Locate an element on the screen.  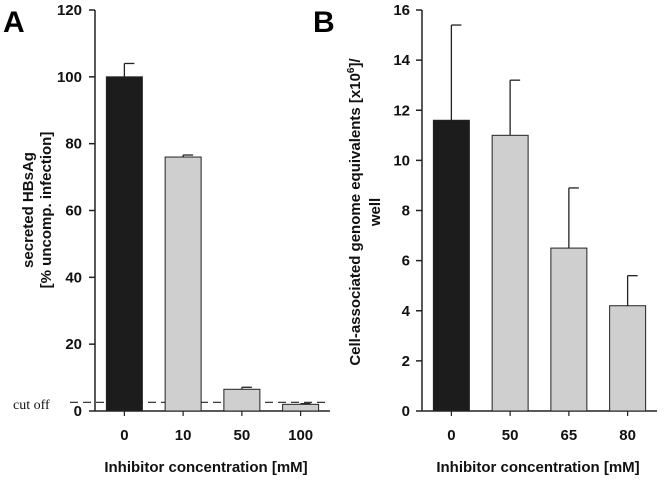
panel-a-y-tick-label: 40 is located at coordinates (73, 277).